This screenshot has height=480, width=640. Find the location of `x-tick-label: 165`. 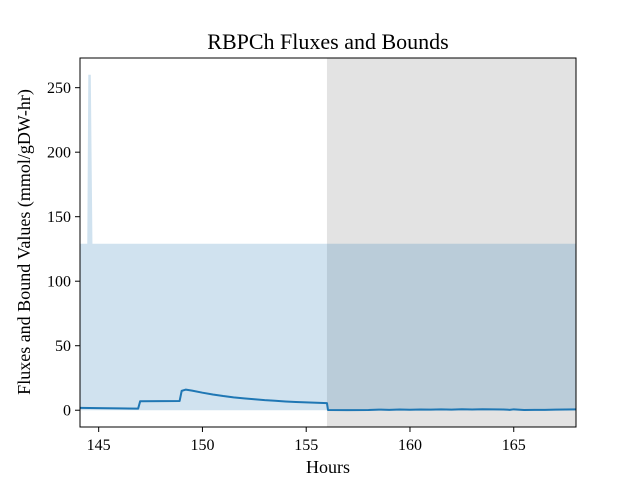

x-tick-label: 165 is located at coordinates (514, 445).